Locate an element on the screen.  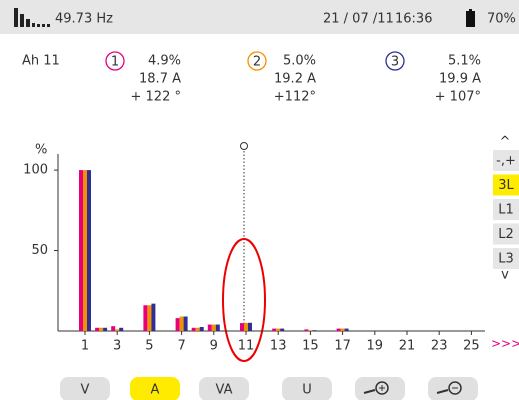
x-tick-label: 7 is located at coordinates (181, 346).